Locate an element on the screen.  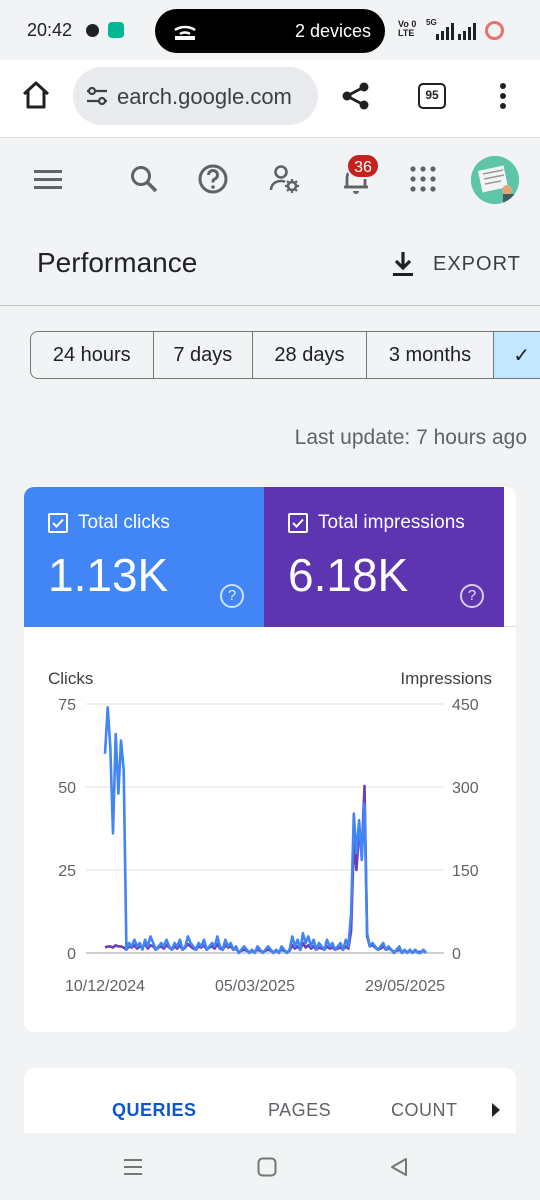
home-nav-icon is located at coordinates (267, 1167).